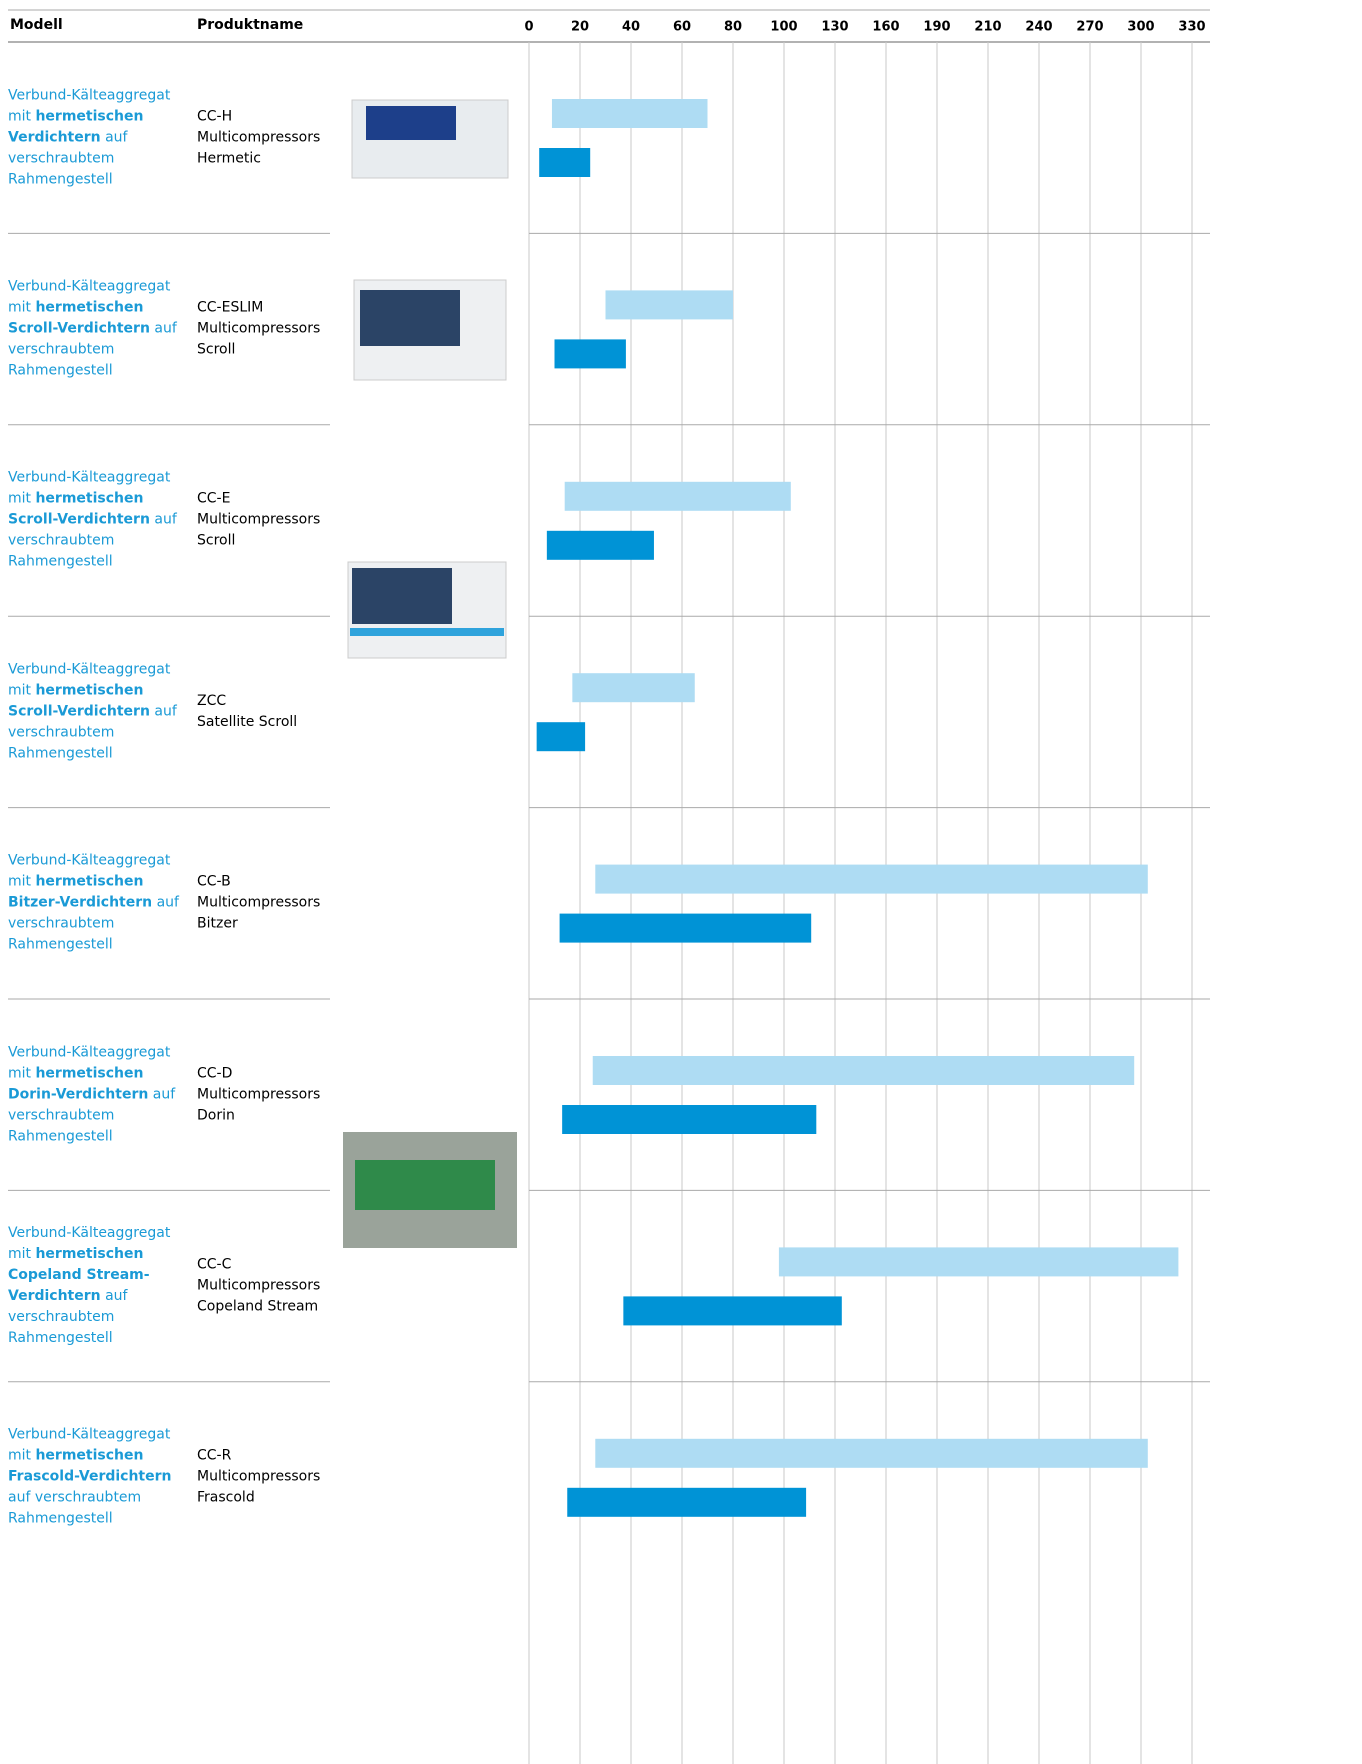 Image resolution: width=1362 pixels, height=1764 pixels. Describe the element at coordinates (885, 27) in the screenshot. I see `x-tick-label: 160` at that location.